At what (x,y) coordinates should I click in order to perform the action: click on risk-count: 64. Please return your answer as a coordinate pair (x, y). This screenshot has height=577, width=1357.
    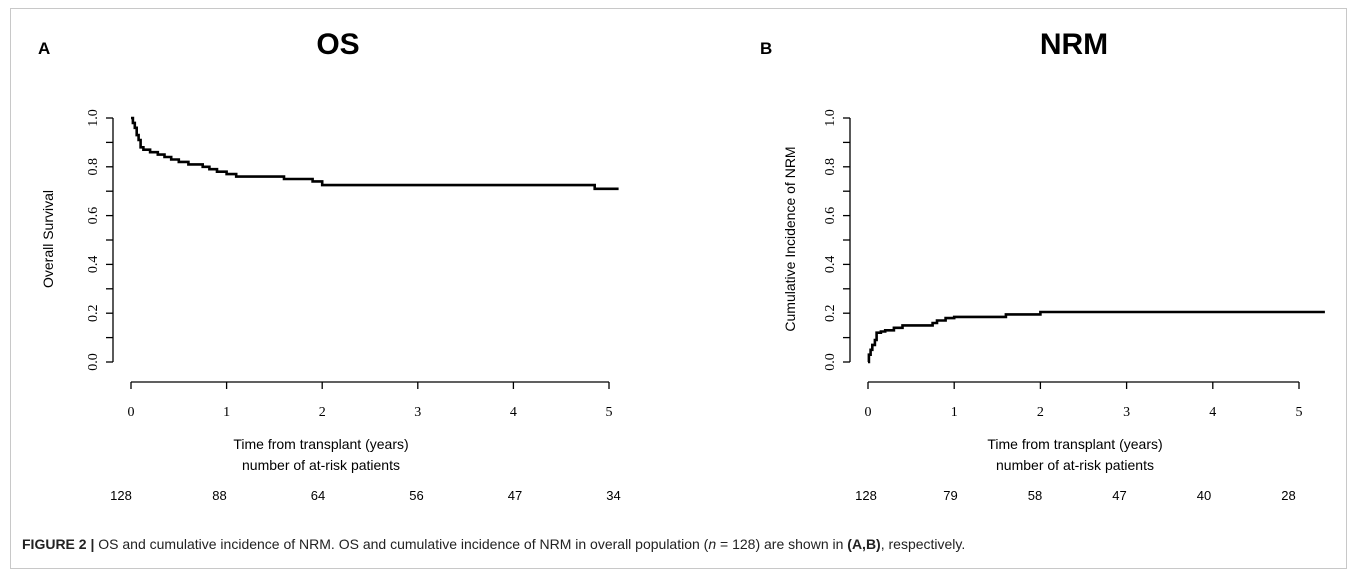
    Looking at the image, I should click on (318, 495).